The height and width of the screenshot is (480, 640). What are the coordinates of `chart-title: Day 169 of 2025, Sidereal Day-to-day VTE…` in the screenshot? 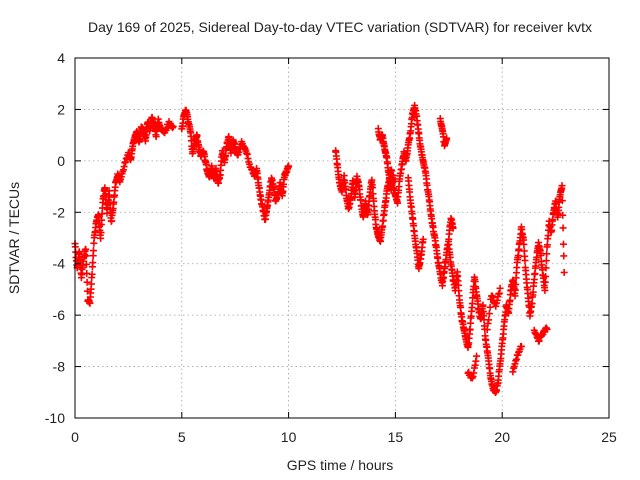 It's located at (340, 27).